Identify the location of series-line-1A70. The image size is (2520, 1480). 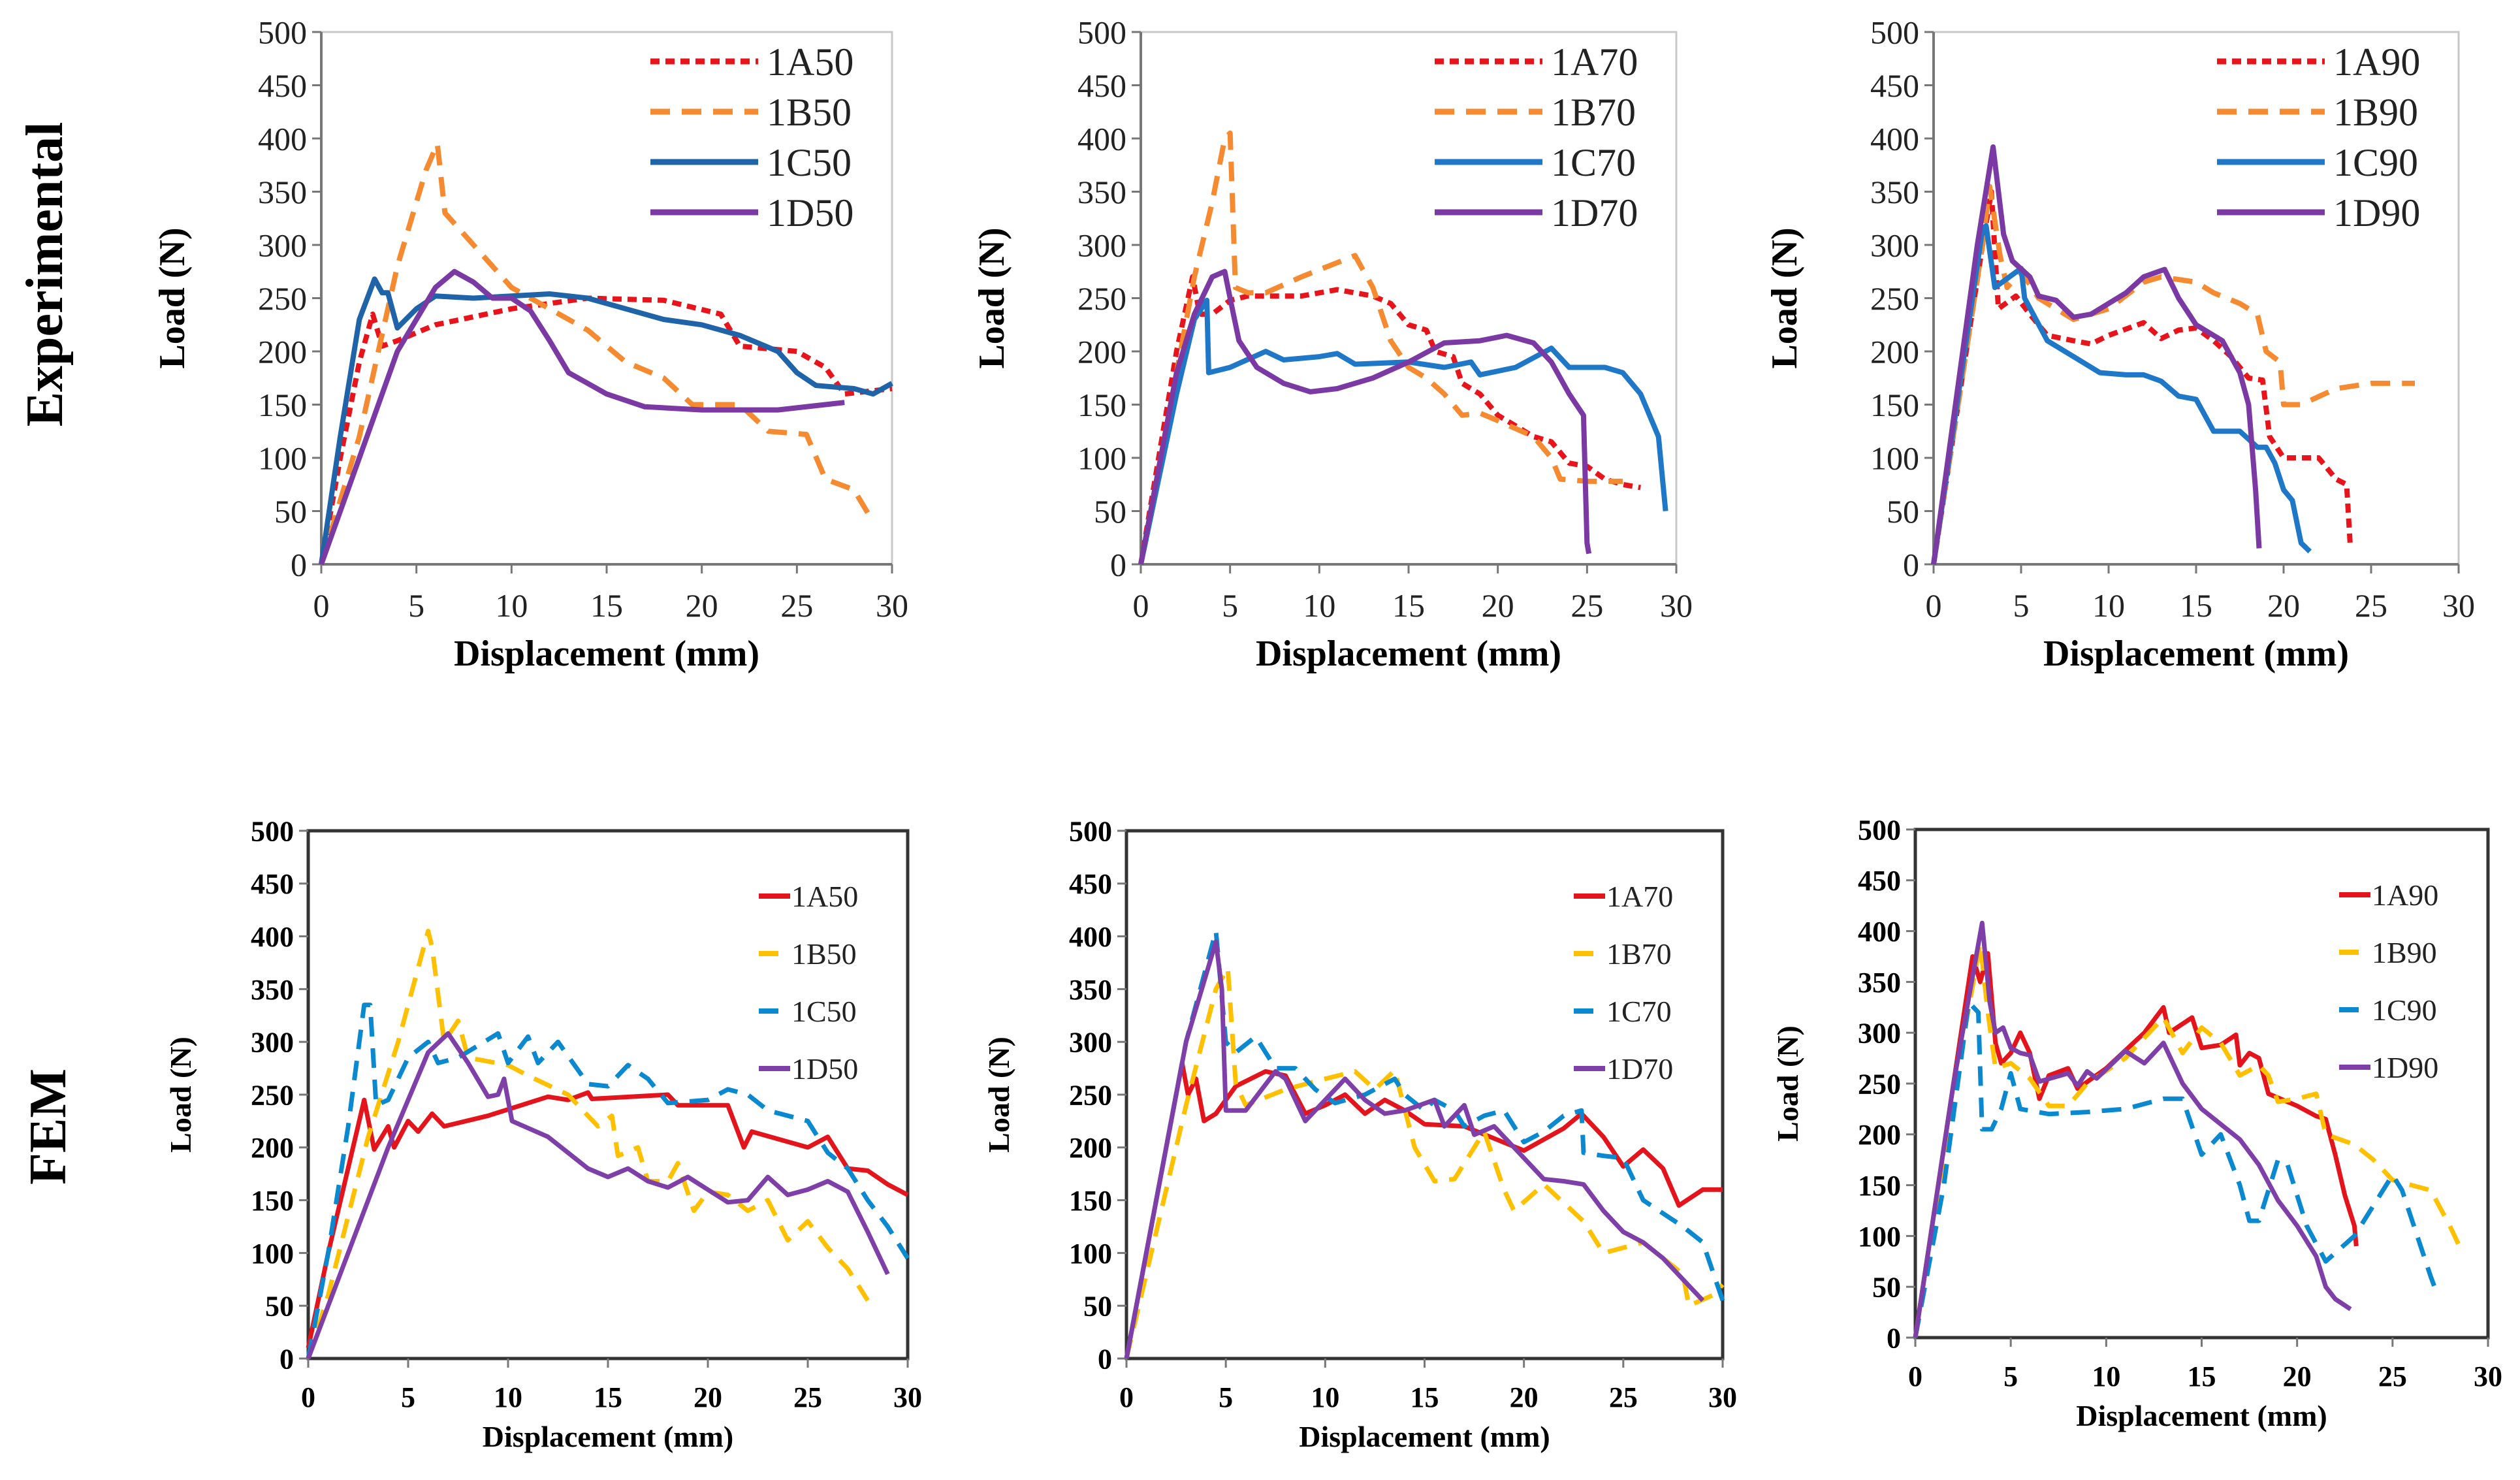
(1423, 1210).